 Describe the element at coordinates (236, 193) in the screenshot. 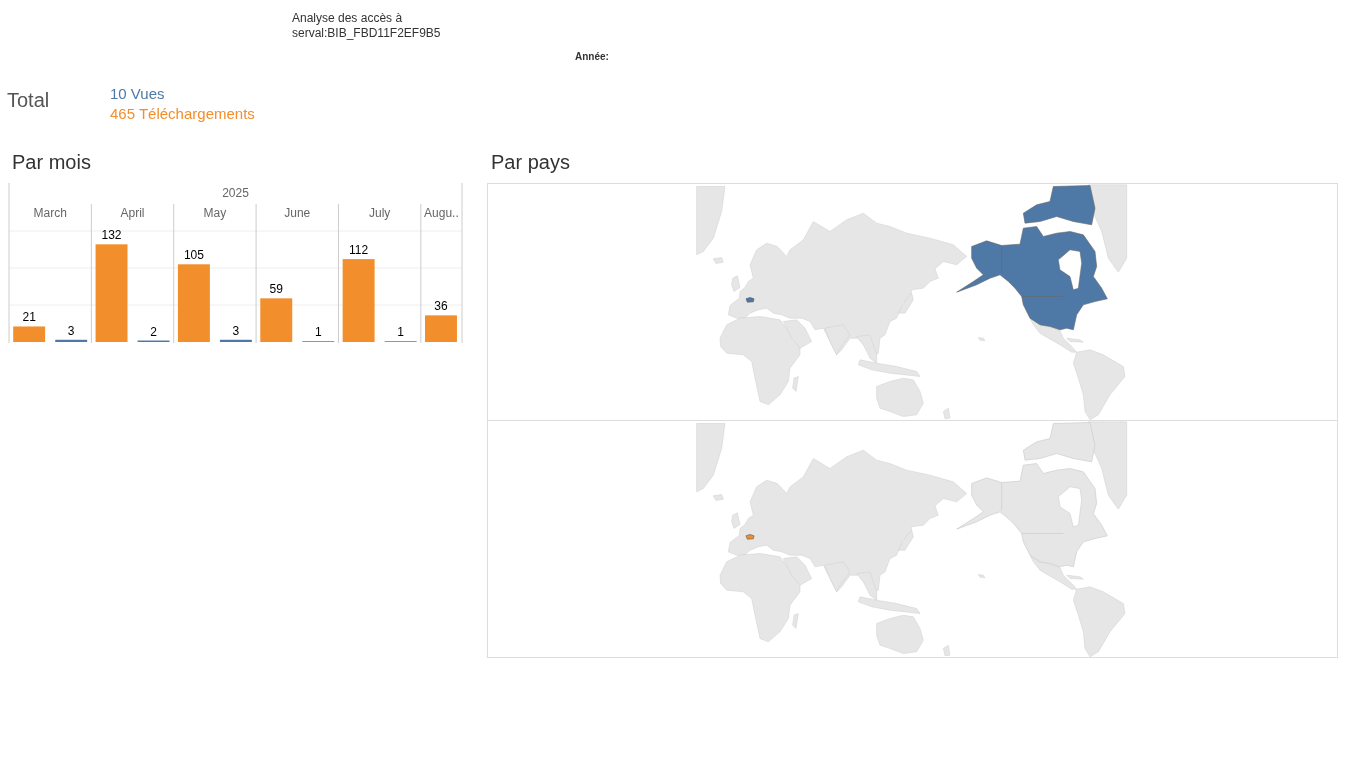

I see `x-axis-title: 2025` at that location.